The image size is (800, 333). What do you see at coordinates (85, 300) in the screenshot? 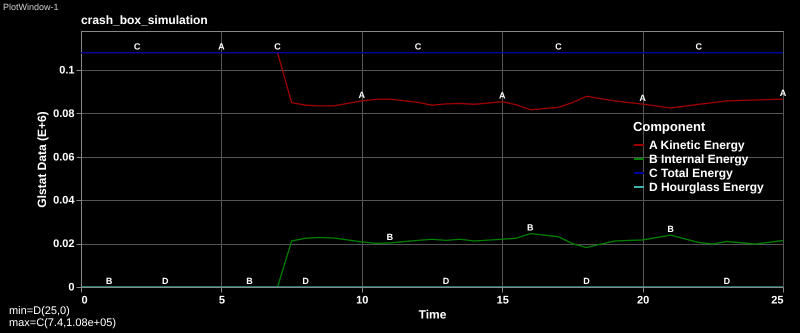
I see `x-tick-label: 0` at bounding box center [85, 300].